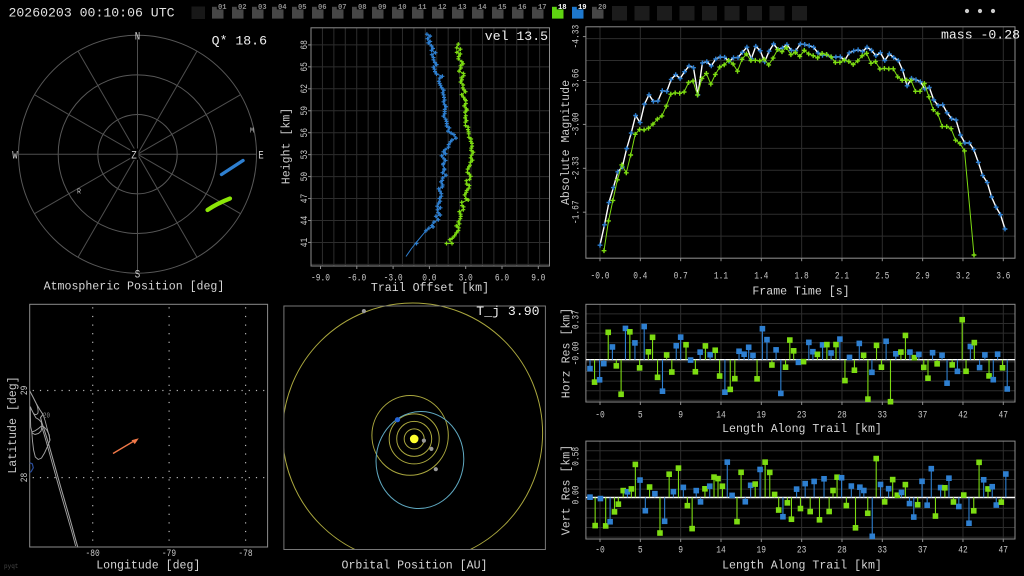 The width and height of the screenshot is (1024, 576). Describe the element at coordinates (442, 8) in the screenshot. I see `svg-text: 12` at that location.